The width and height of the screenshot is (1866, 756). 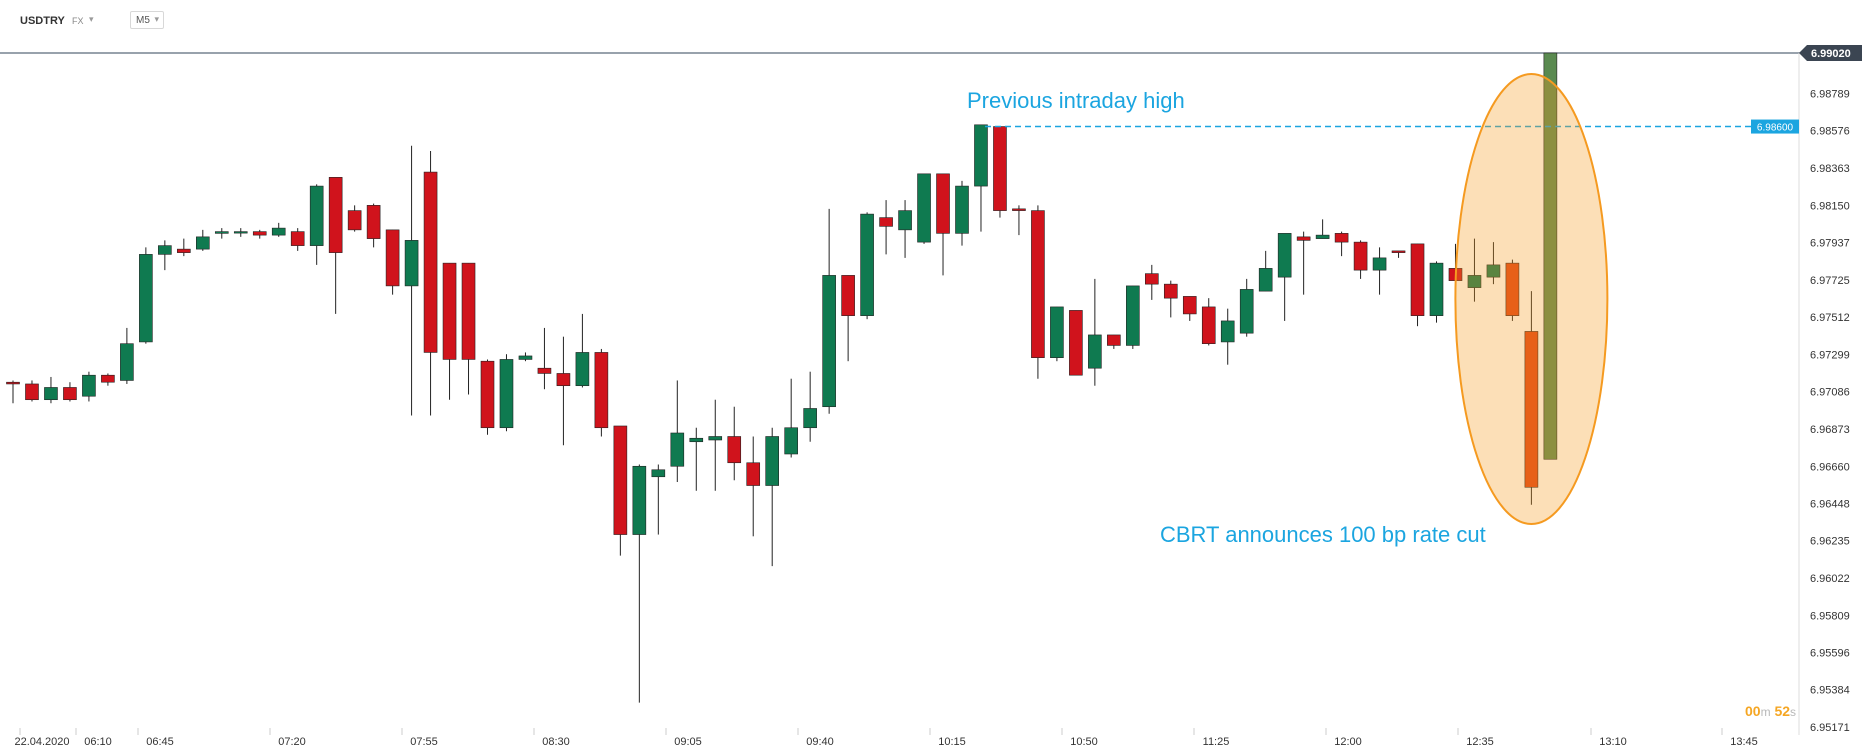 I want to click on time-tick-label: 12:35, so click(x=1480, y=742).